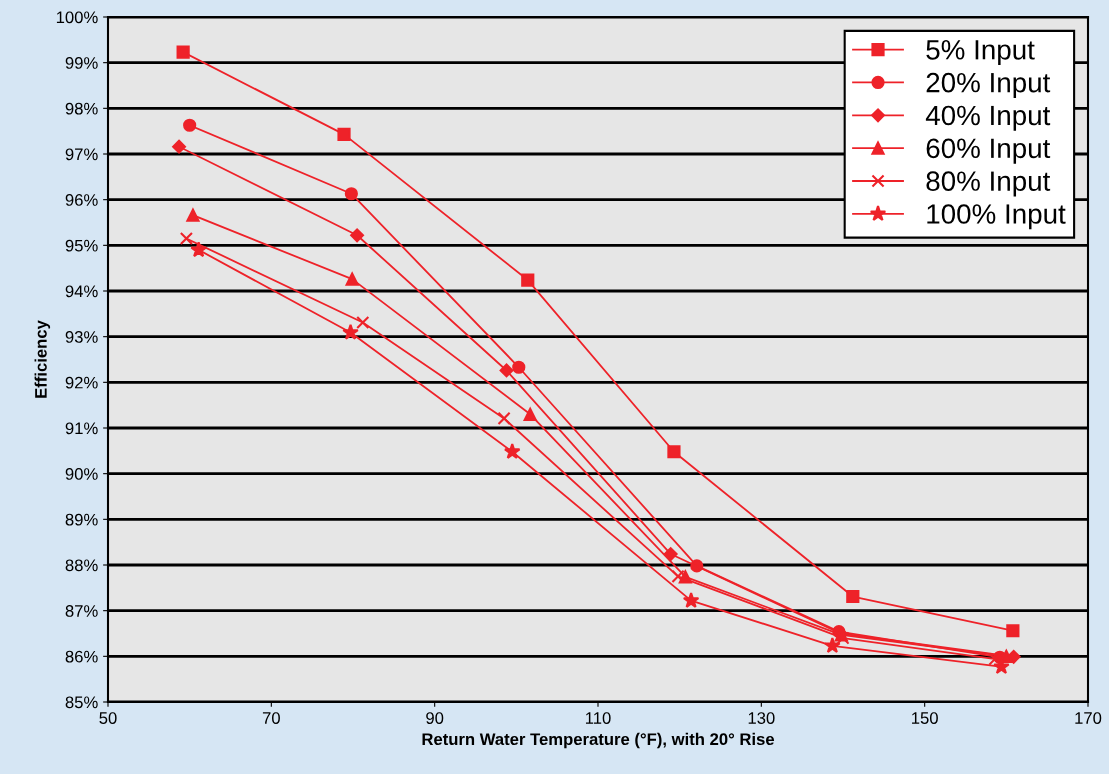  What do you see at coordinates (1088, 718) in the screenshot?
I see `x-tick-label: 170` at bounding box center [1088, 718].